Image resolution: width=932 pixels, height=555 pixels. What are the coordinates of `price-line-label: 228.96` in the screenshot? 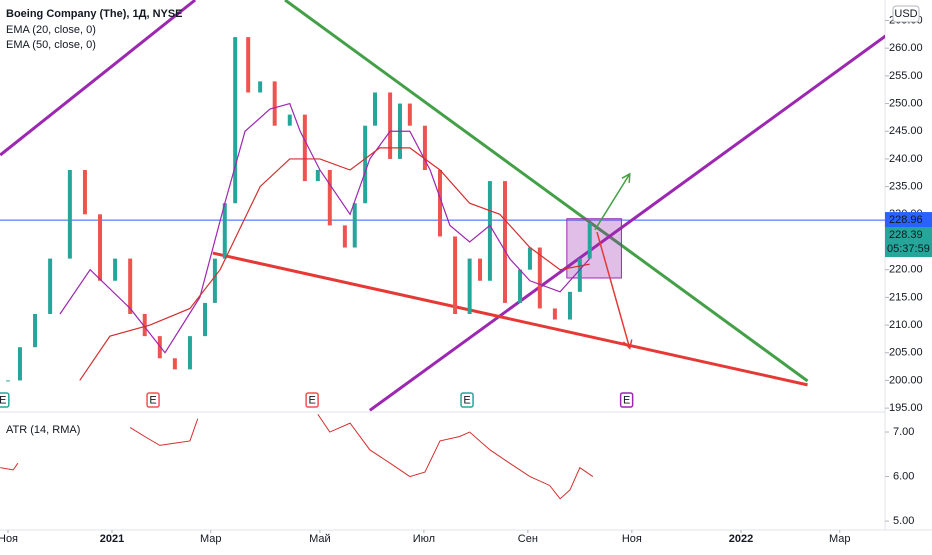 It's located at (906, 220).